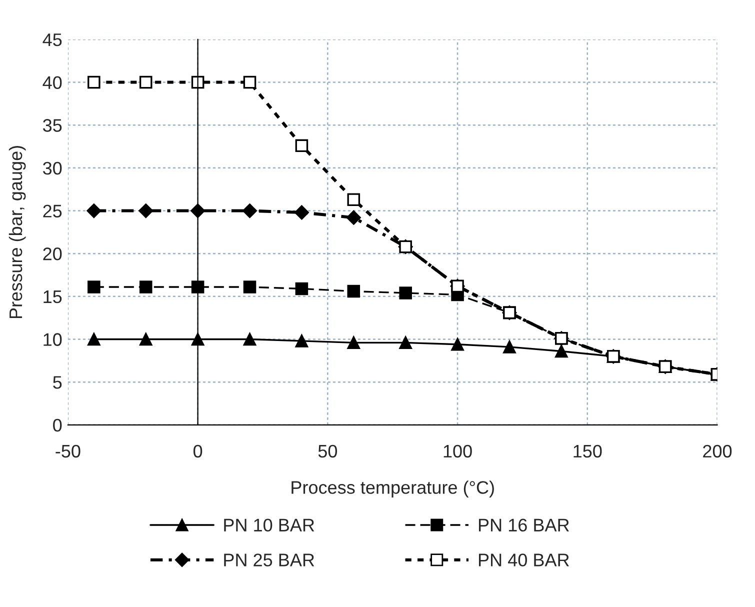  What do you see at coordinates (523, 560) in the screenshot?
I see `legend-label: PN 40 BAR` at bounding box center [523, 560].